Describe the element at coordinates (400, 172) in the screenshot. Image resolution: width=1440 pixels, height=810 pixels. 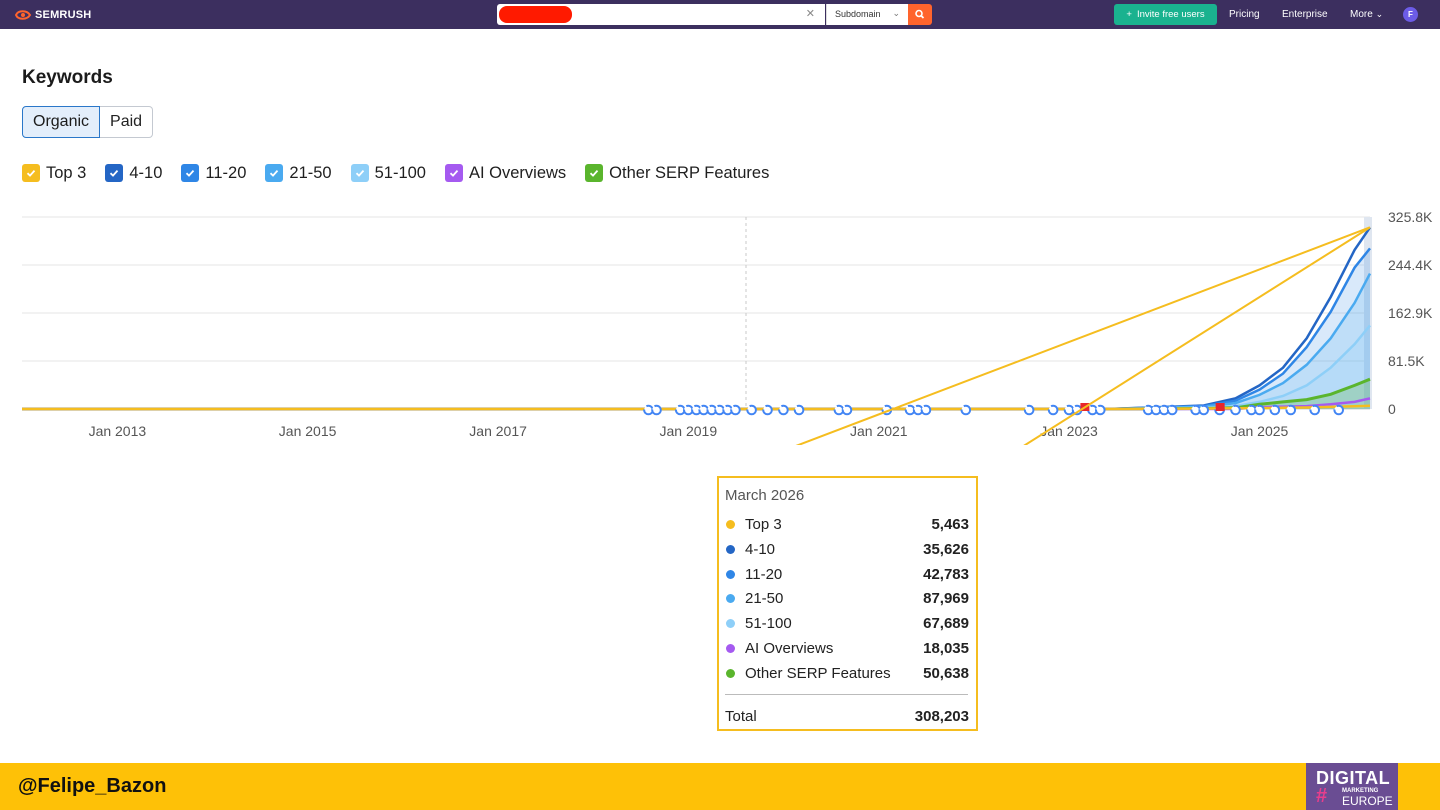
I see `legend-label: 51-100` at that location.